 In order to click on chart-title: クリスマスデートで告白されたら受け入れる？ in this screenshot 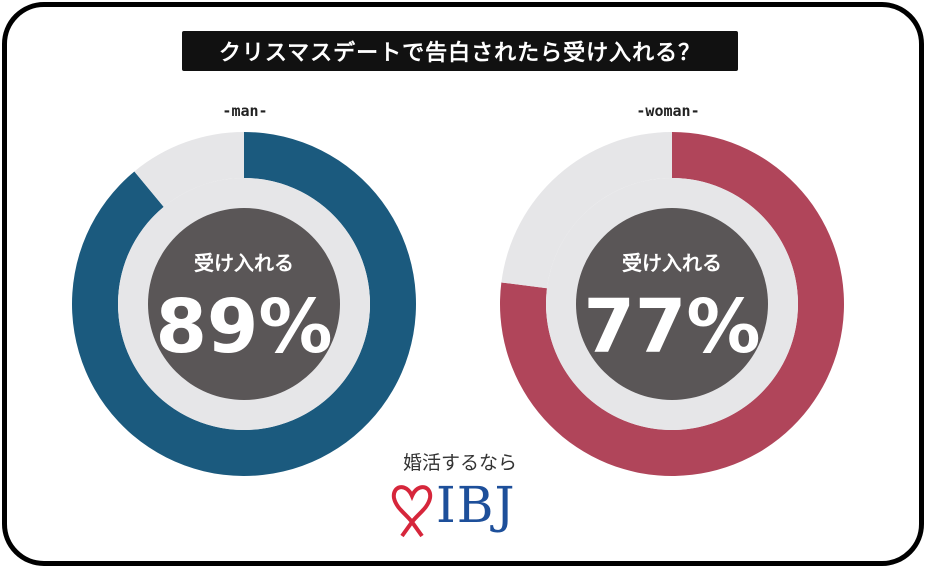, I will do `click(460, 51)`.